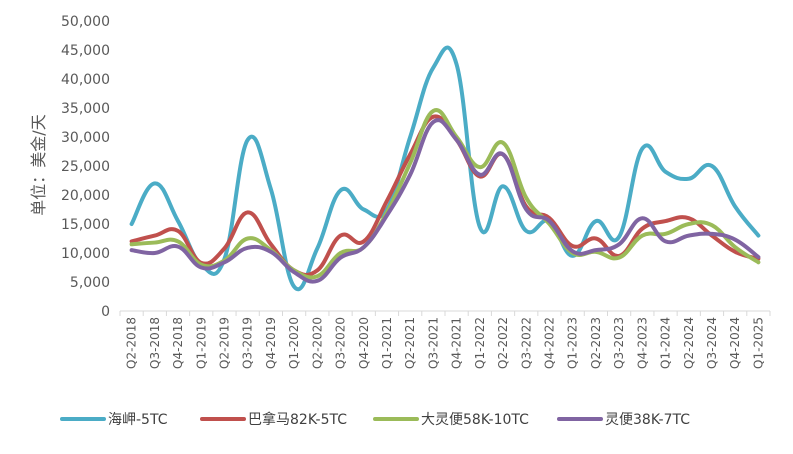 This screenshot has height=454, width=793. I want to click on y-tick-label: 35,000, so click(85, 109).